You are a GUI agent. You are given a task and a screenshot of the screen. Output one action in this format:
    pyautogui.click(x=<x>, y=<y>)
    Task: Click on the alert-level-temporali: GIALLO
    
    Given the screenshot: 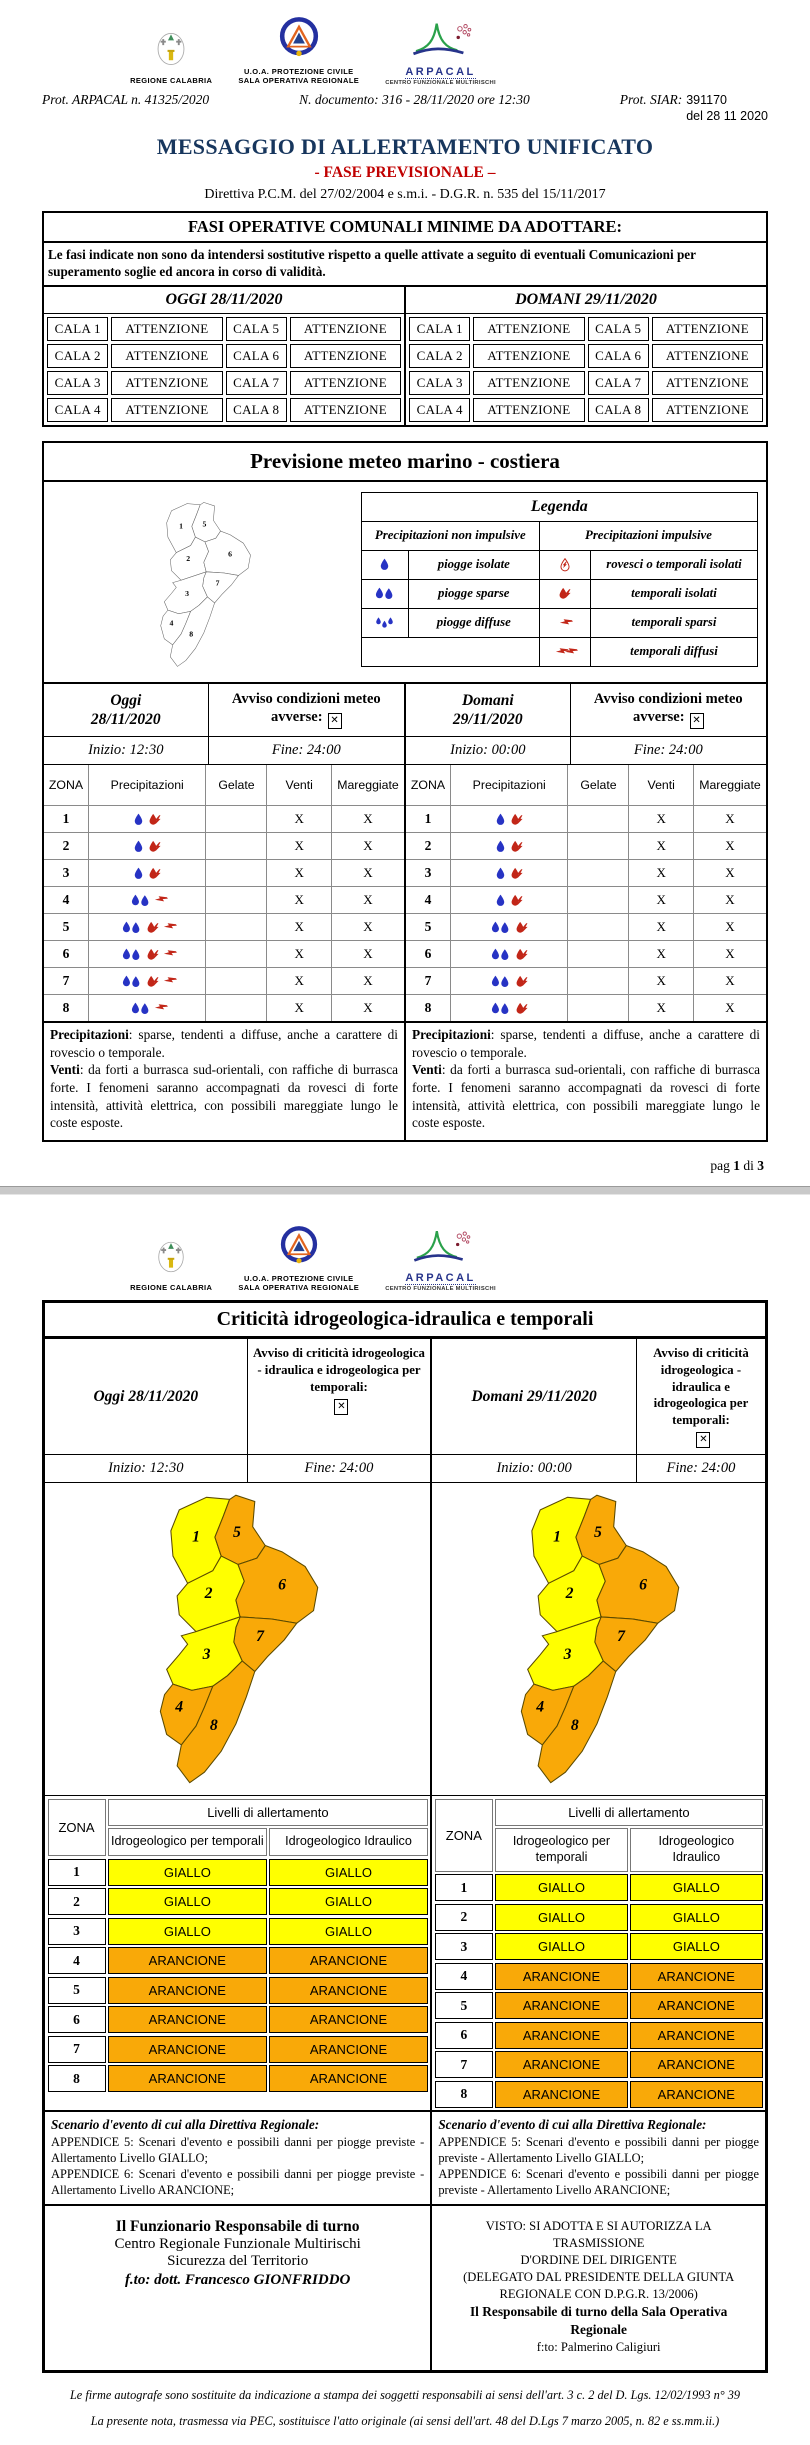 What is the action you would take?
    pyautogui.click(x=187, y=1872)
    